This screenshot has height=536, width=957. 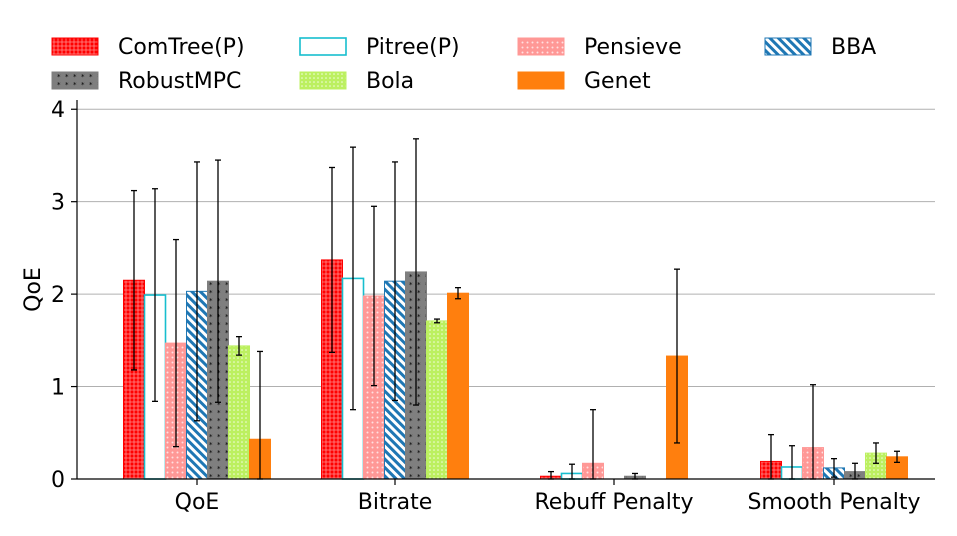 What do you see at coordinates (58, 295) in the screenshot?
I see `y-tick-label: 2` at bounding box center [58, 295].